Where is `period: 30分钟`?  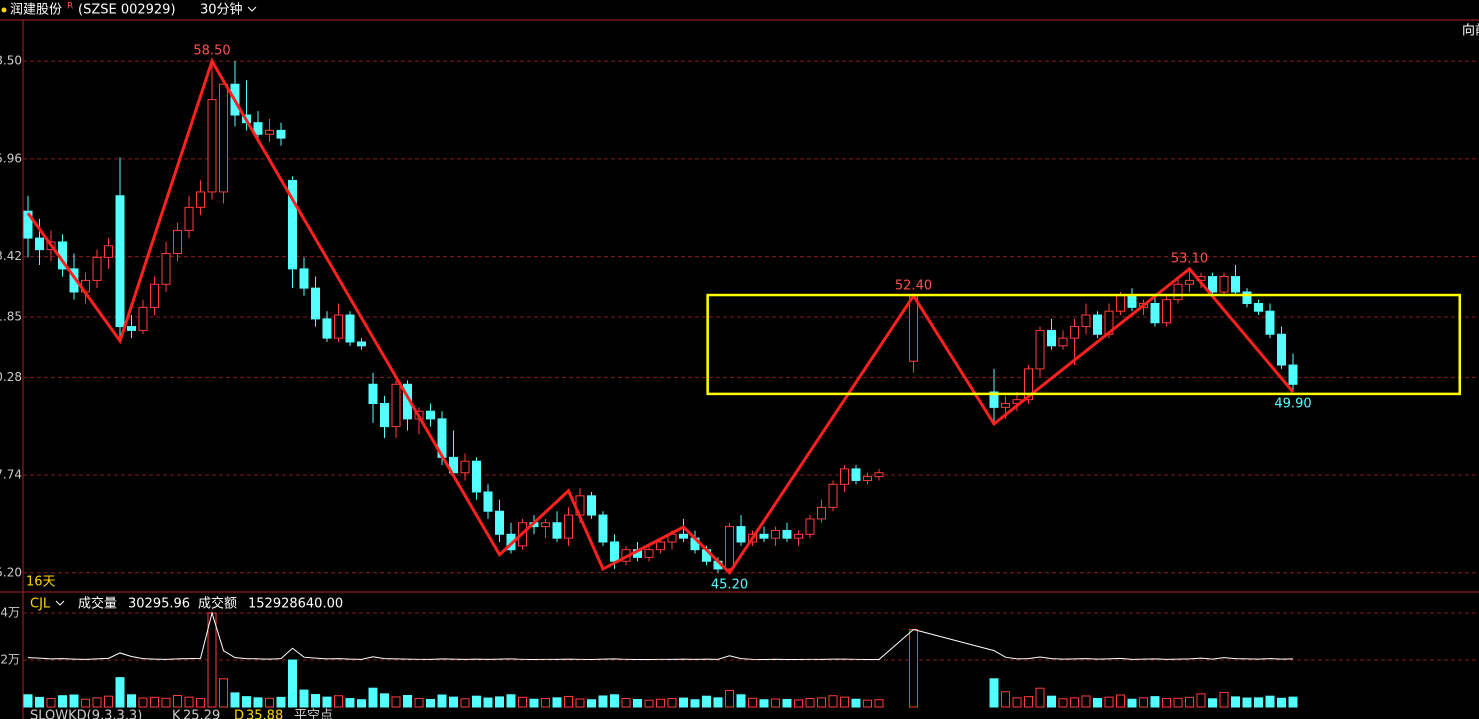 period: 30分钟 is located at coordinates (221, 10).